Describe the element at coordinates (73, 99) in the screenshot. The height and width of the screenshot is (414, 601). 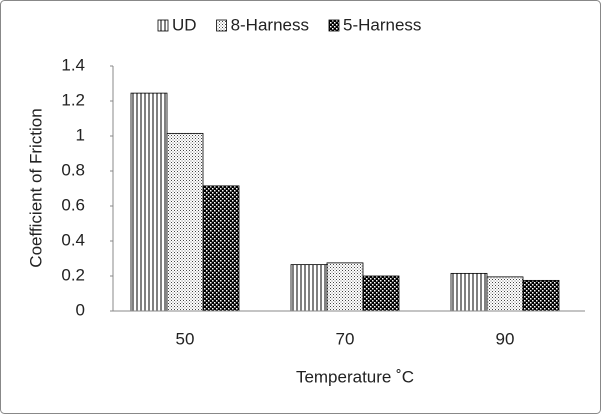
I see `y-tick-label: 1.2` at that location.